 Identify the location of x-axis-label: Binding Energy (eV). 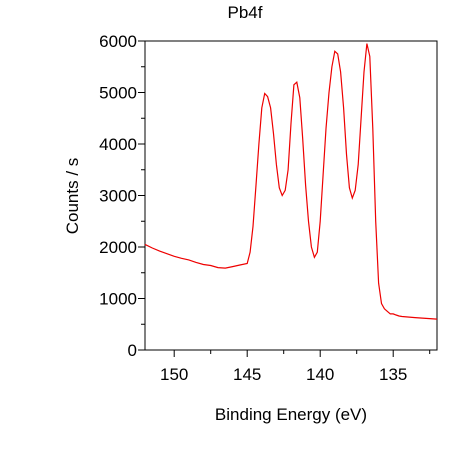
(291, 414).